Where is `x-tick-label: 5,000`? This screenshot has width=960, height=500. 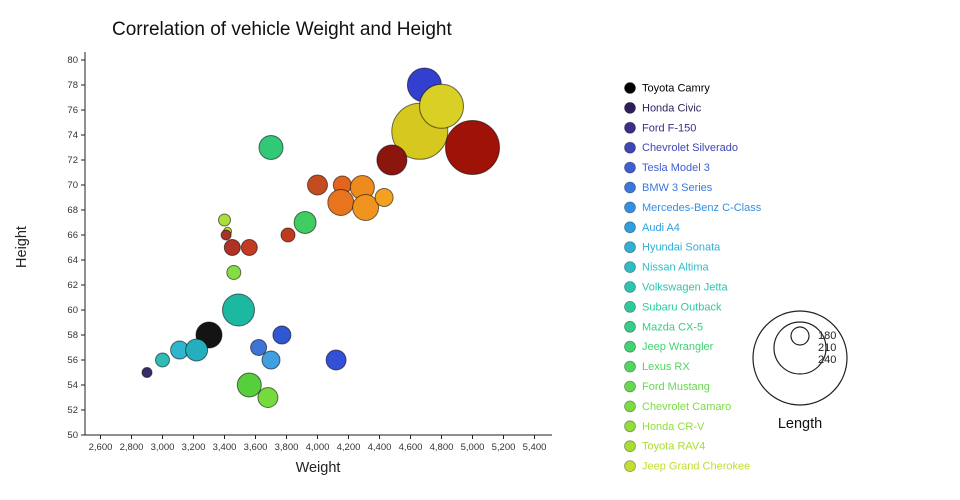
x-tick-label: 5,000 is located at coordinates (473, 447).